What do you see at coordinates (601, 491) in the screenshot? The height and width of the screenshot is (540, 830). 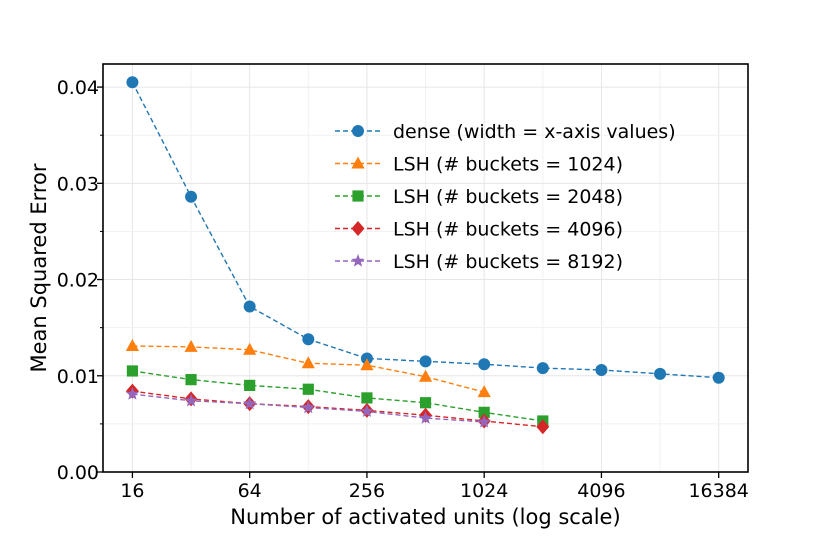 I see `x-tick-label: 4096` at bounding box center [601, 491].